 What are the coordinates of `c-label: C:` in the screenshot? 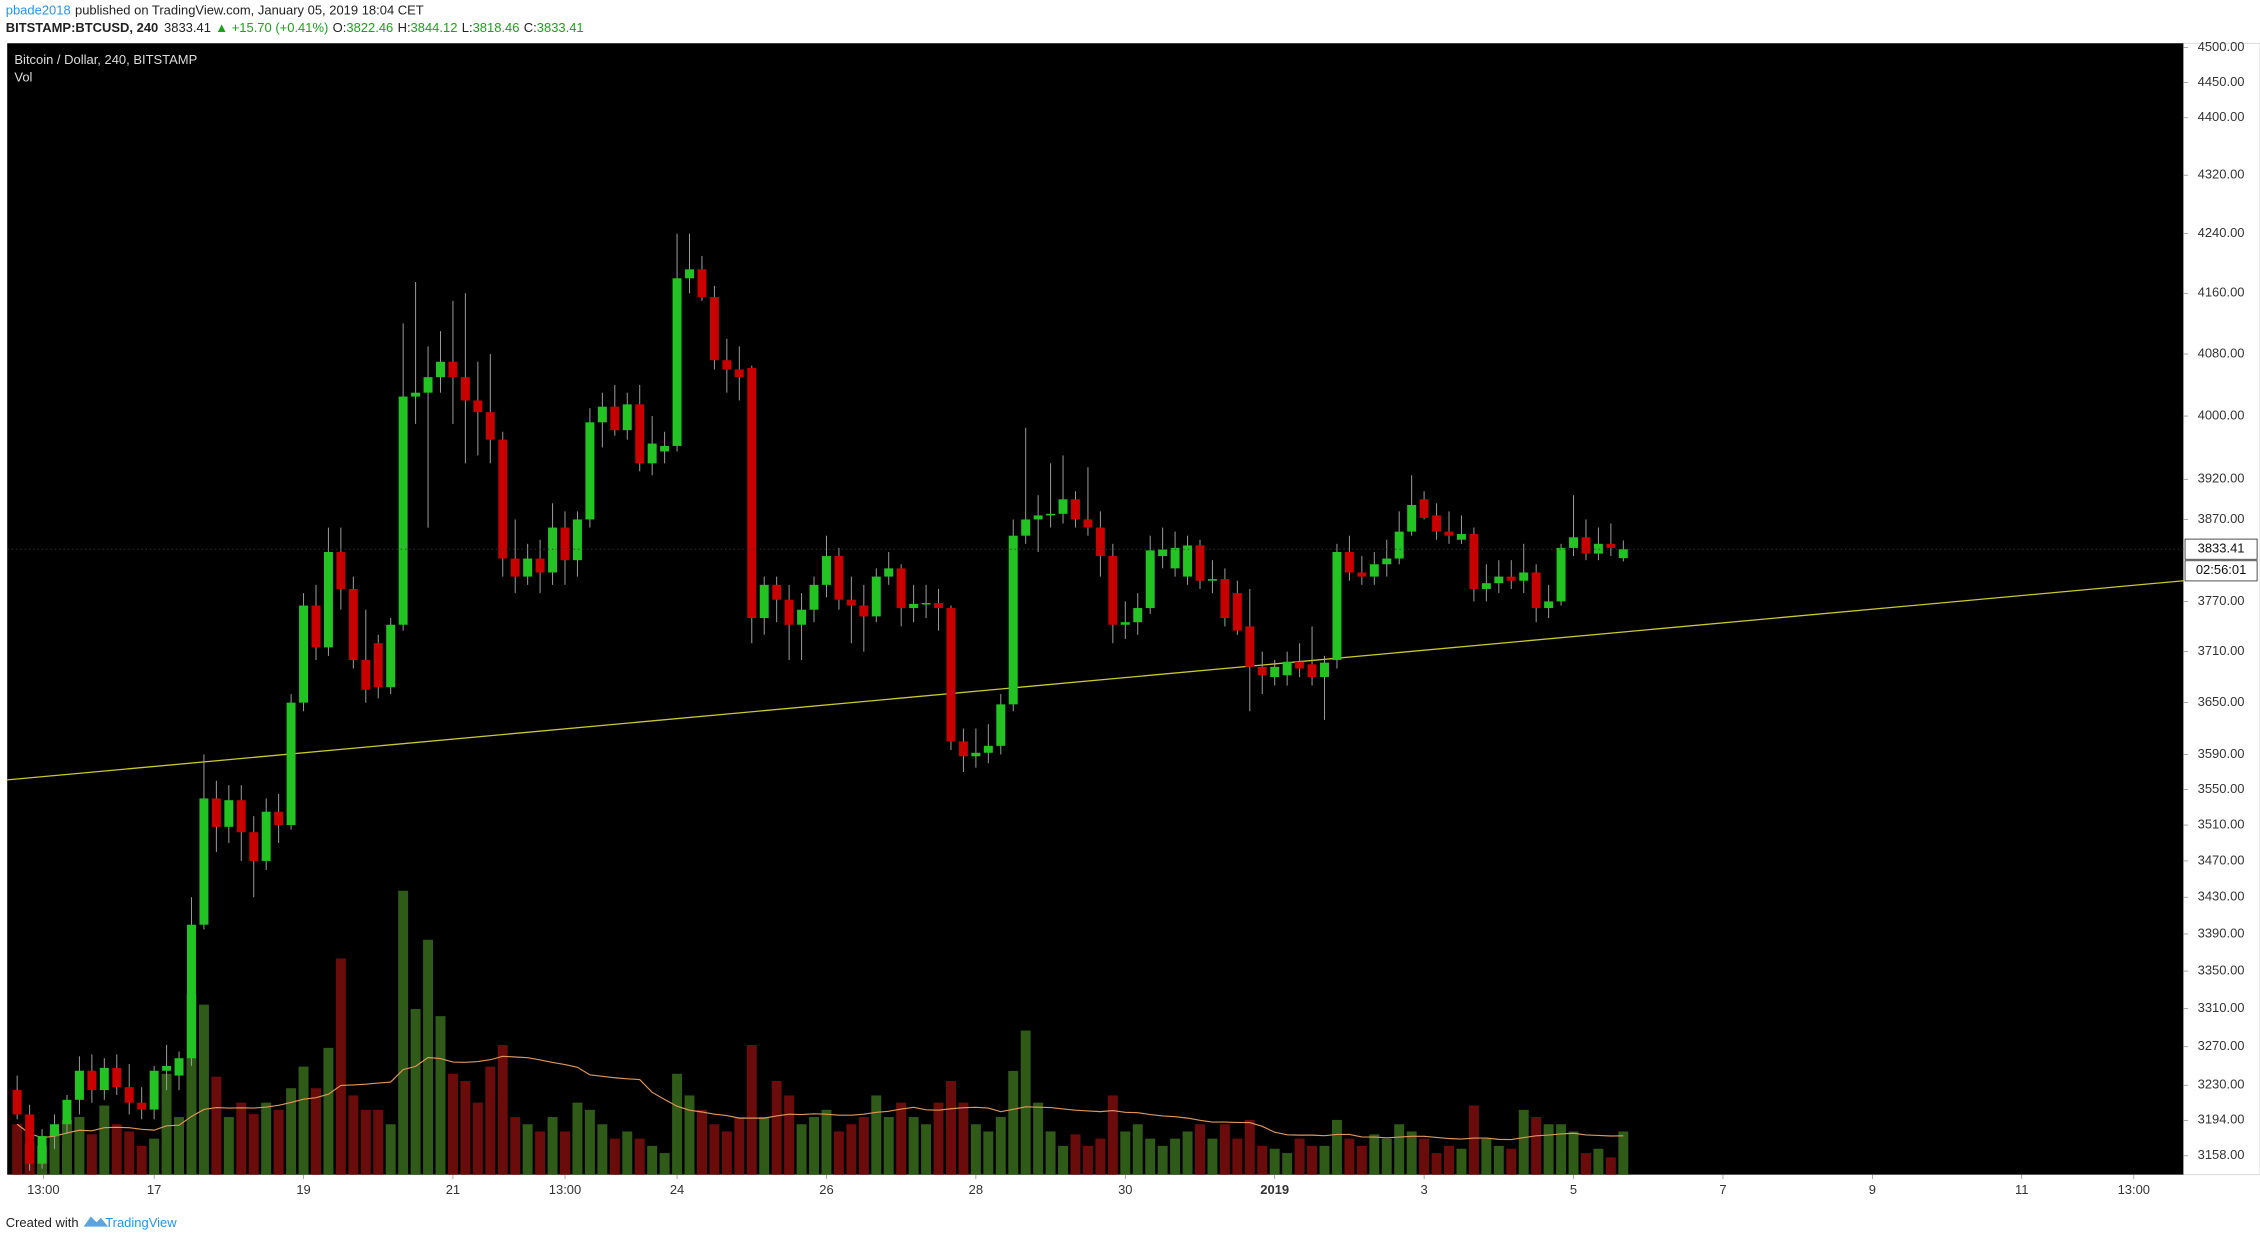 It's located at (530, 27).